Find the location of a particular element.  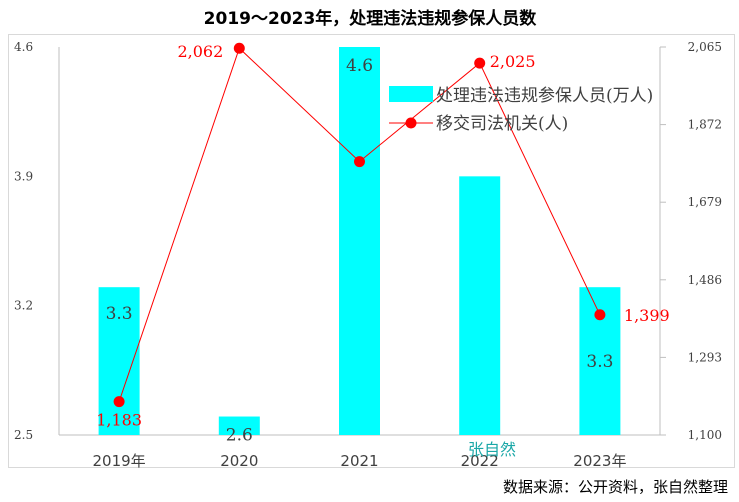

legend-bar-label: 处理违法违规参保人员(万人) is located at coordinates (544, 96).